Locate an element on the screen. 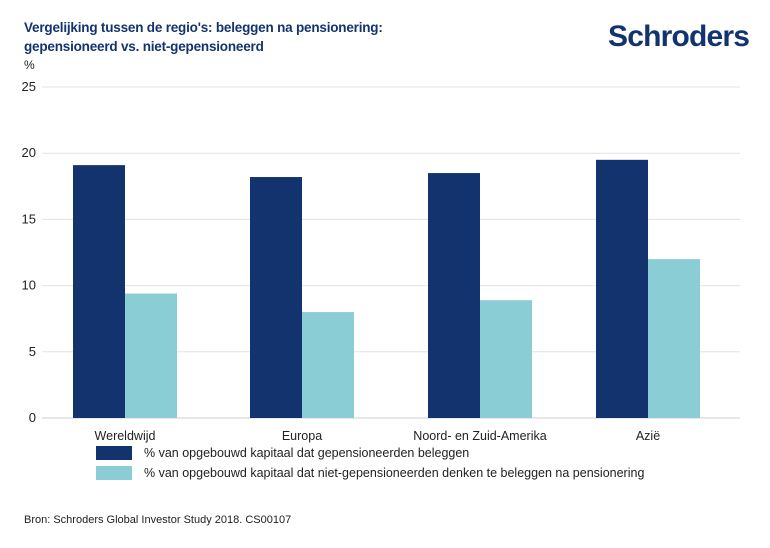  y-tick-label: 5 is located at coordinates (32, 351).